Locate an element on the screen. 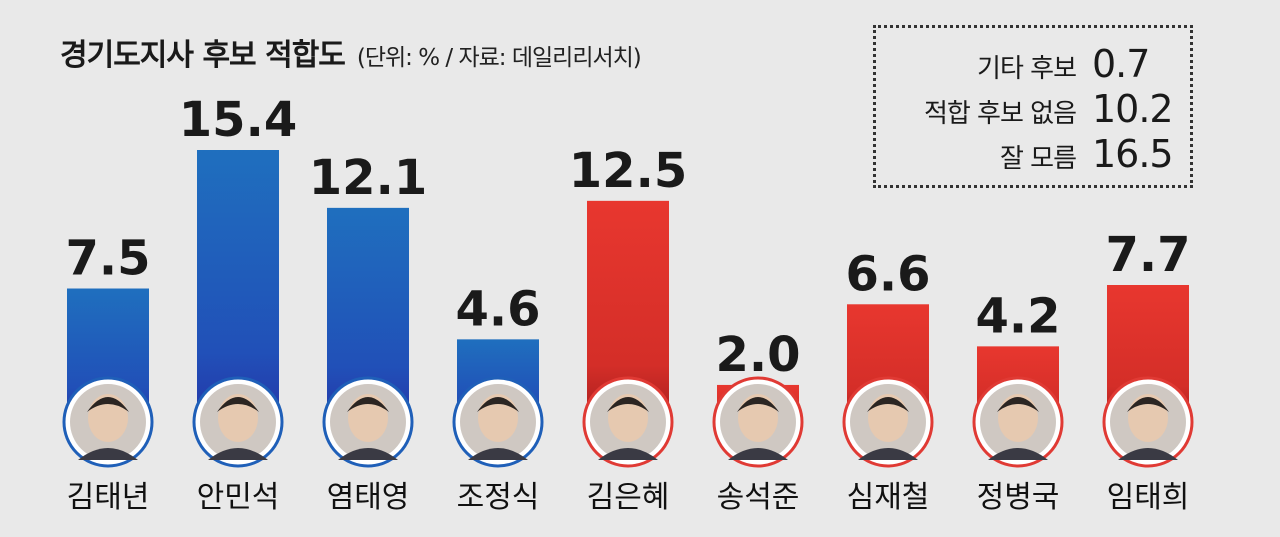  bar-value-label: 6.6 is located at coordinates (887, 274).